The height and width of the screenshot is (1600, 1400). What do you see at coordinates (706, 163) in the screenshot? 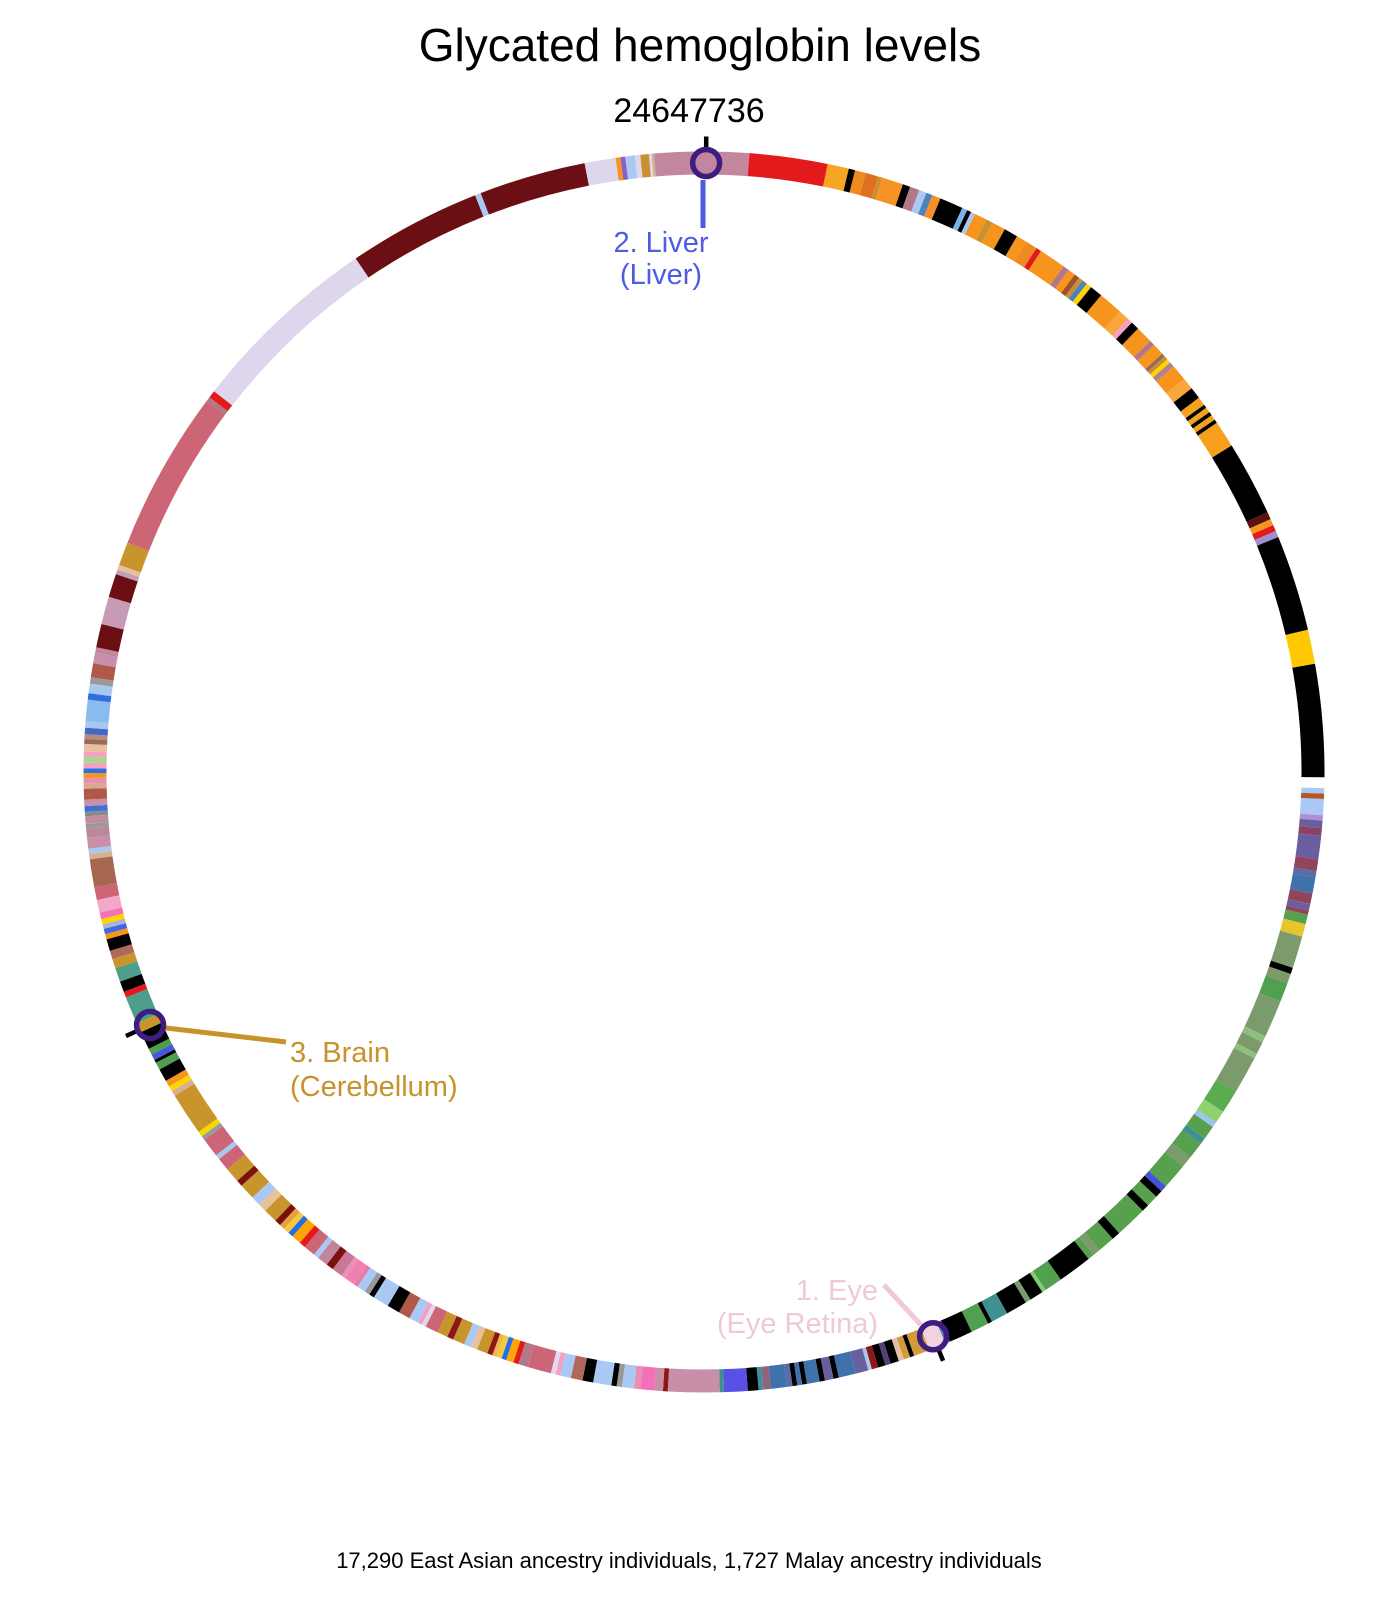
I see `liver-marker-circle` at bounding box center [706, 163].